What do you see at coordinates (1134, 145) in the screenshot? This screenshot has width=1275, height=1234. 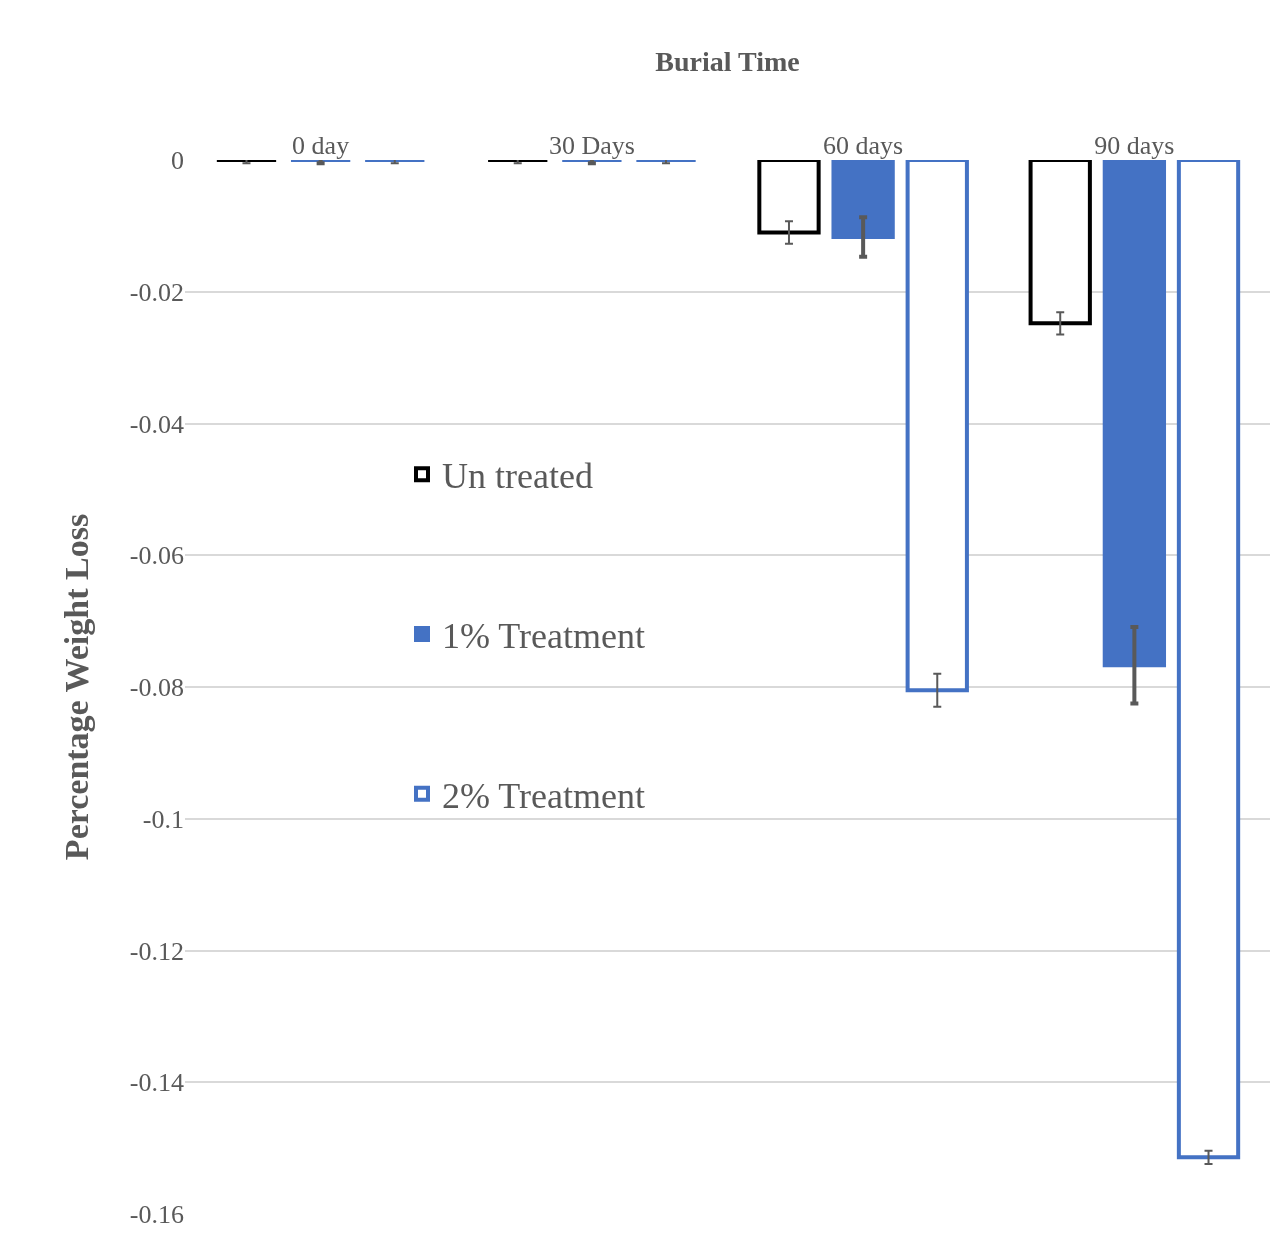 I see `x-tick-label: 90 days` at bounding box center [1134, 145].